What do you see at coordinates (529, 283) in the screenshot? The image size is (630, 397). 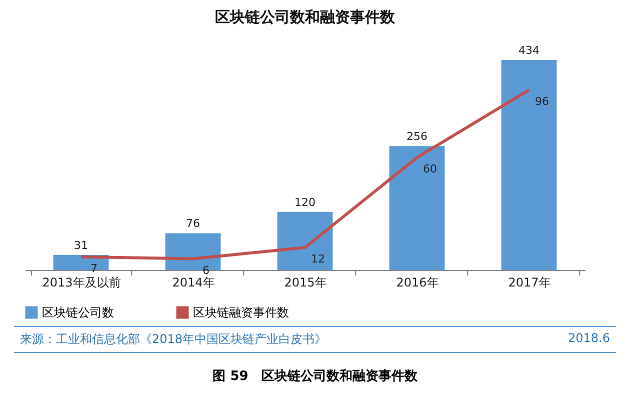 I see `x-tick-label: 2017年` at bounding box center [529, 283].